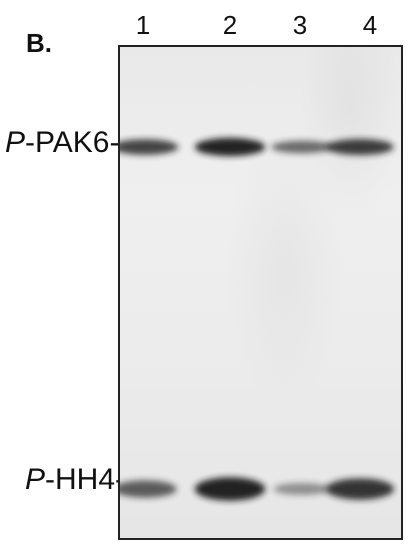  I want to click on hh4-label-name: -HH4-, so click(85, 479).